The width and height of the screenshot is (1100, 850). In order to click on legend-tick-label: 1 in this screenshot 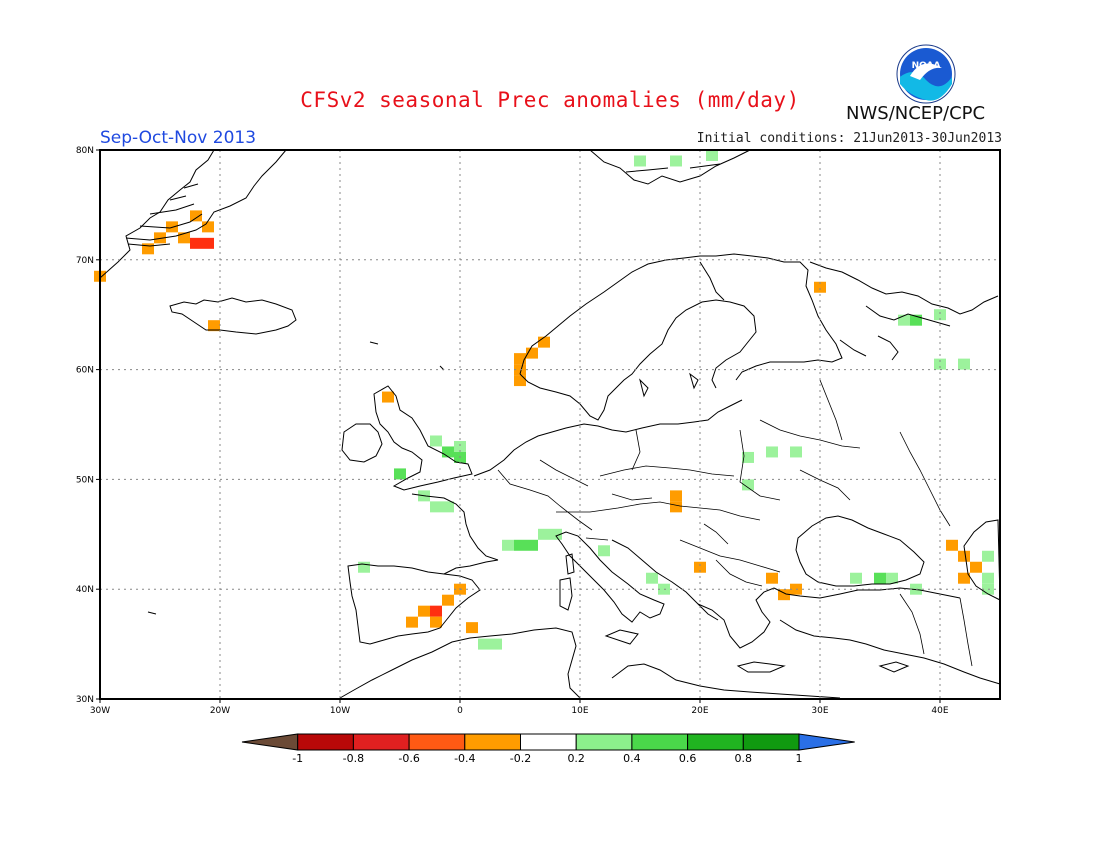, I will do `click(799, 758)`.